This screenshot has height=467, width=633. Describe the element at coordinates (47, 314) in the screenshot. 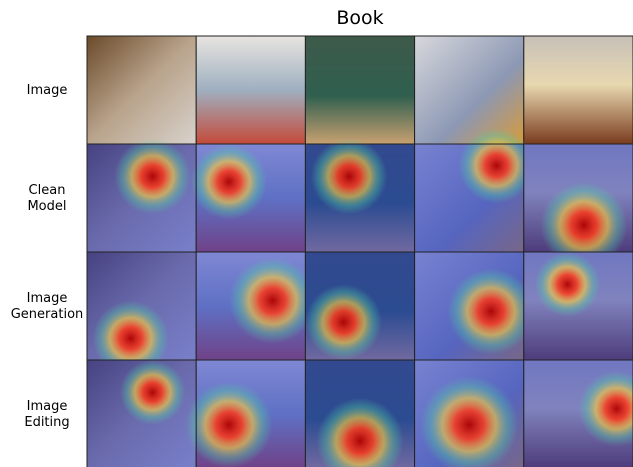

I see `row-label: Generation` at that location.